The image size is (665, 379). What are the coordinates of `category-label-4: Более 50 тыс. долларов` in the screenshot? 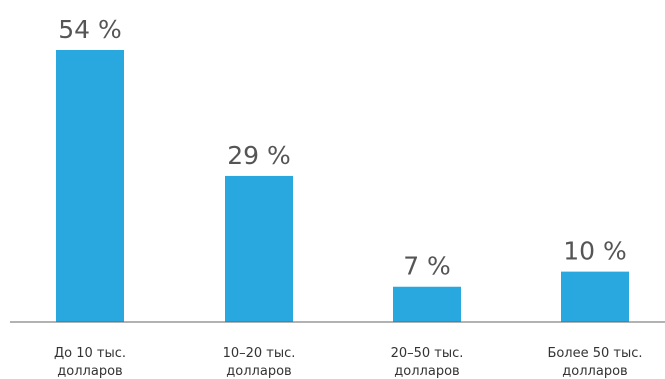 It's located at (594, 362).